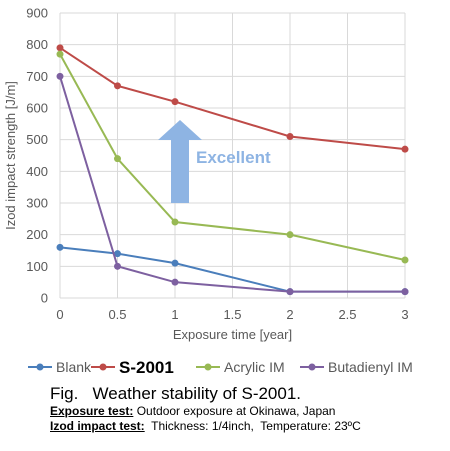 Image resolution: width=450 pixels, height=451 pixels. What do you see at coordinates (233, 157) in the screenshot?
I see `annotation-excellent: Excellent` at bounding box center [233, 157].